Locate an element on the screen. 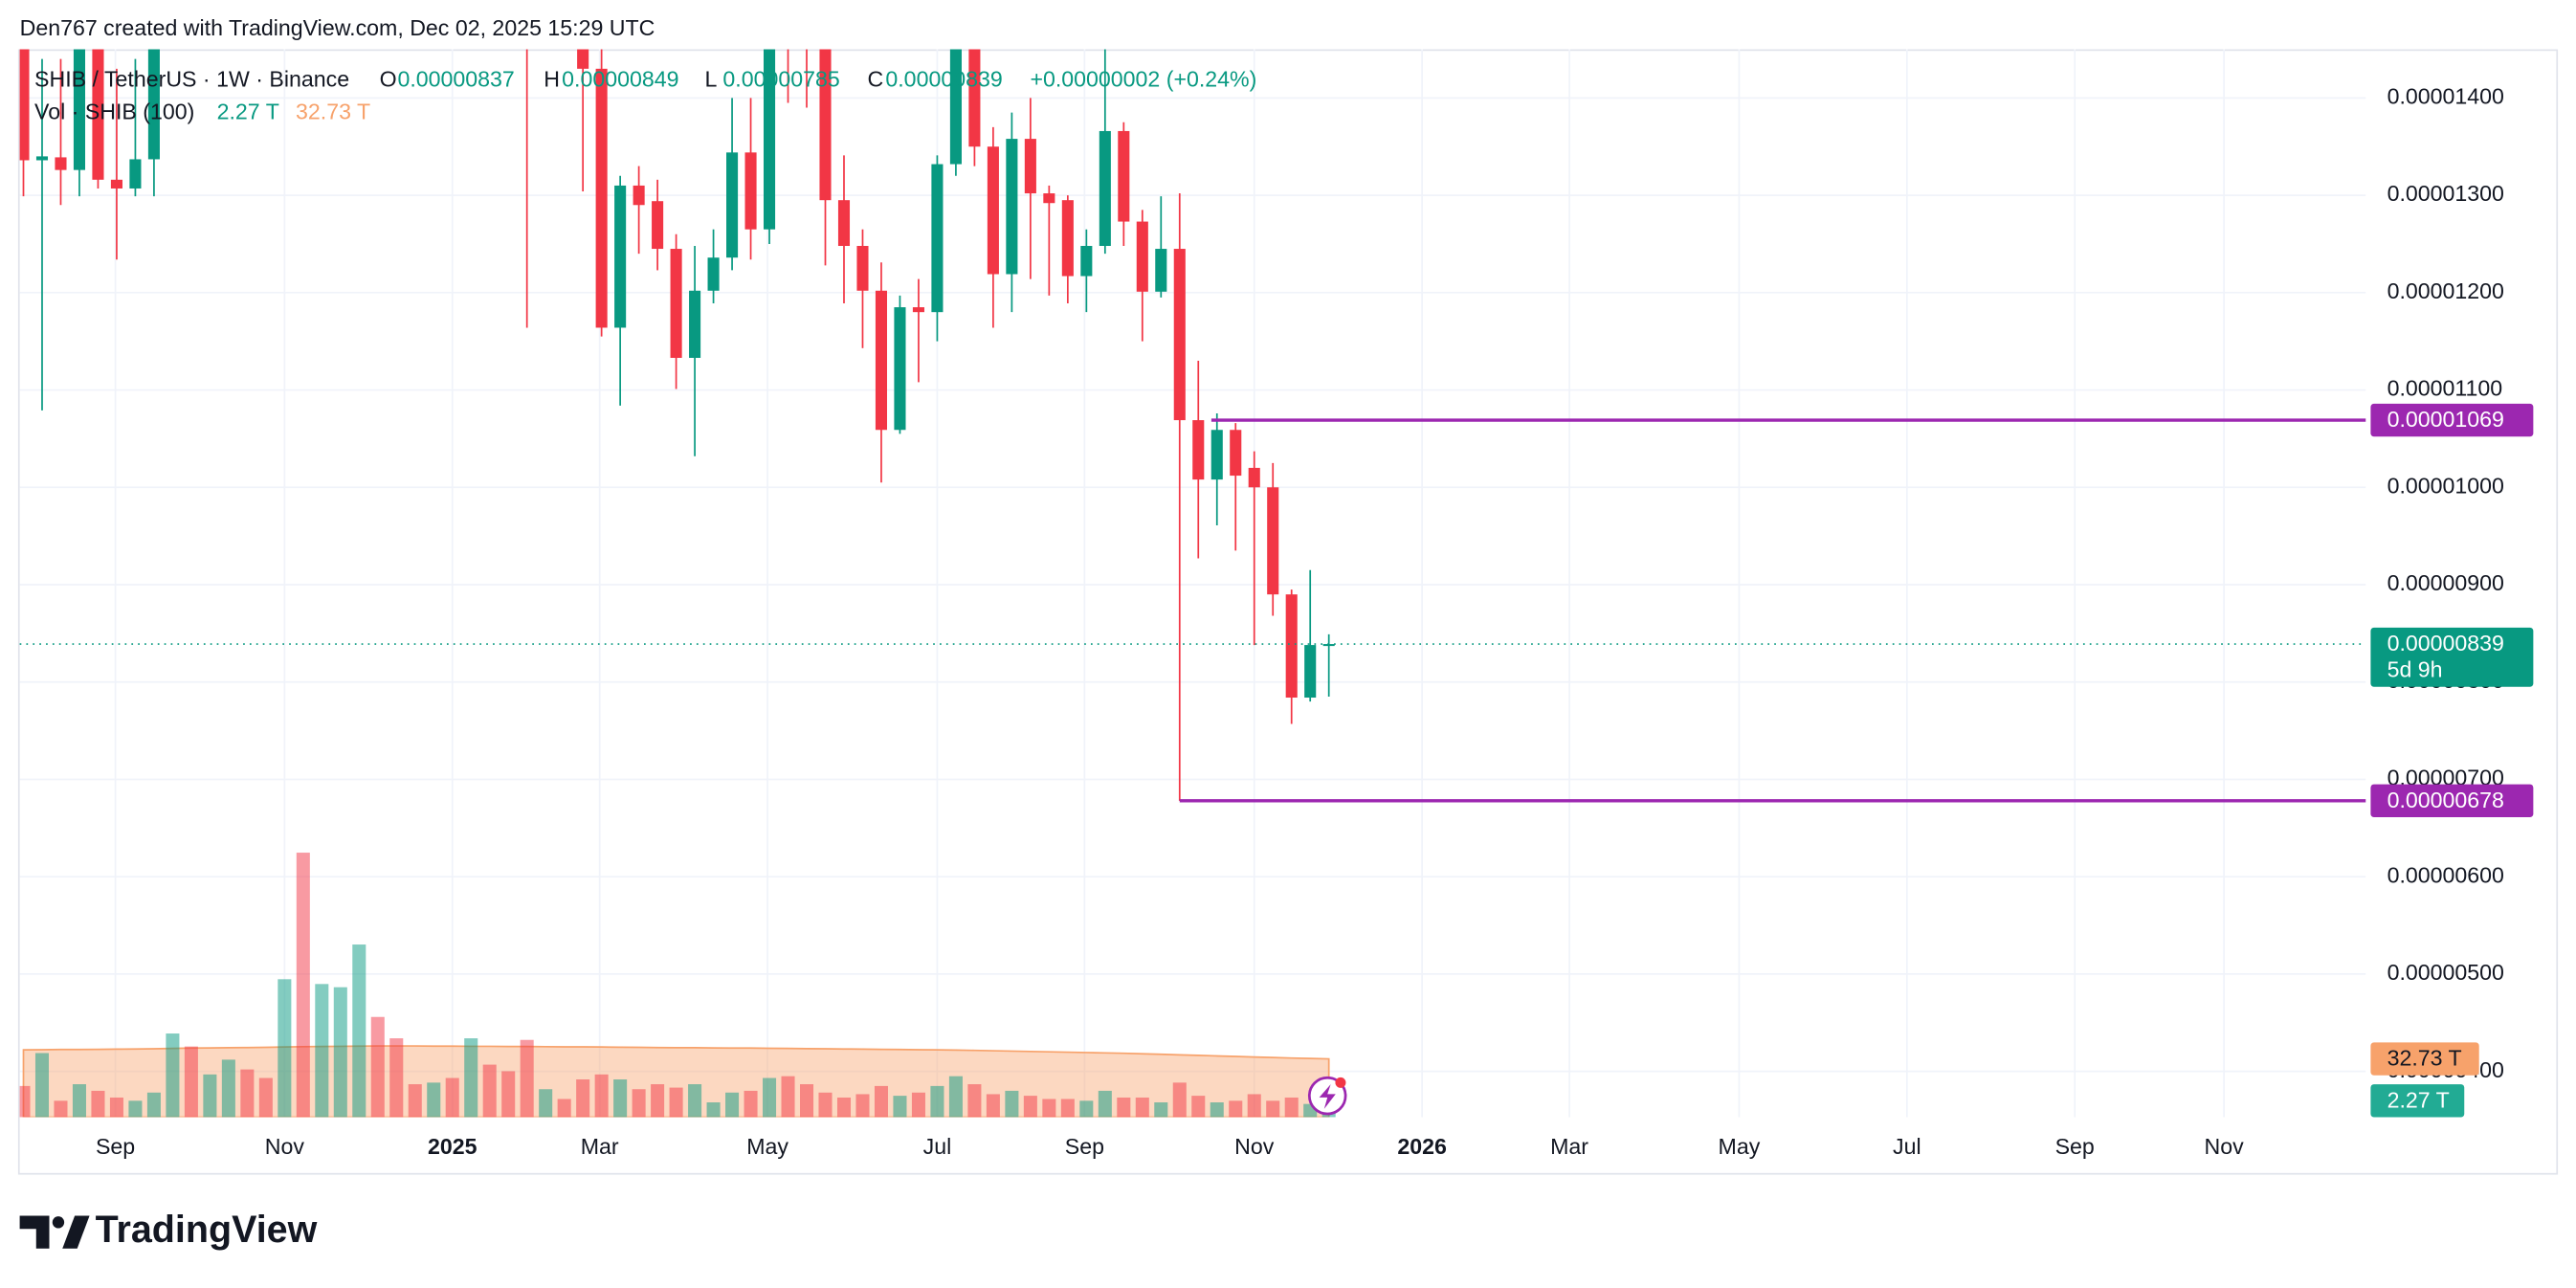  legend-letter: L is located at coordinates (711, 78).